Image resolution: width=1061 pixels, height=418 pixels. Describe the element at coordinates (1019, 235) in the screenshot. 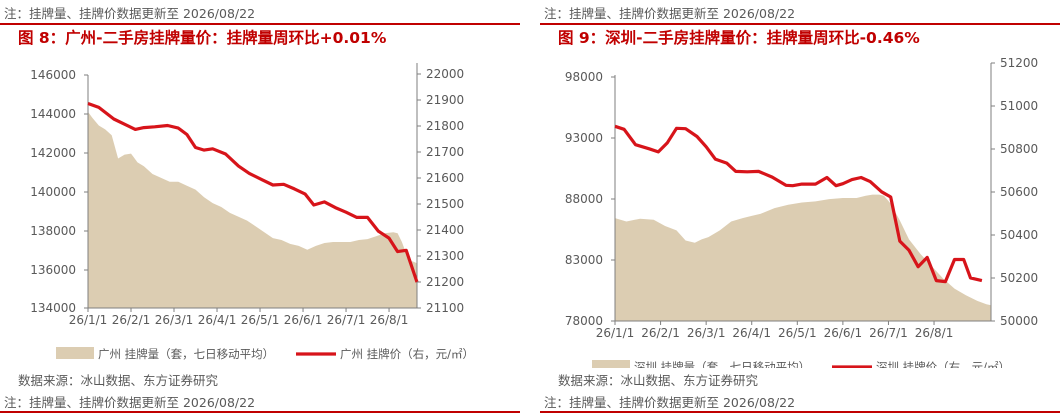

I see `y-right-tick-label: 50400` at that location.